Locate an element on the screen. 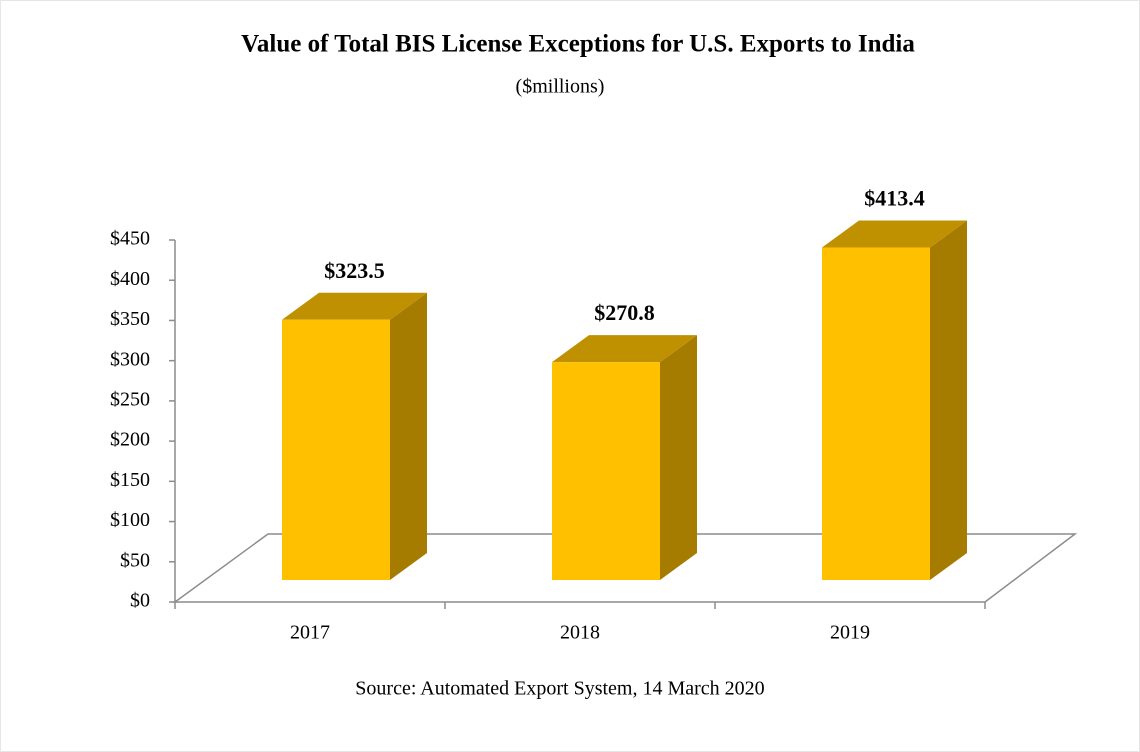 The height and width of the screenshot is (752, 1140). value-label: $413.4 is located at coordinates (894, 197).